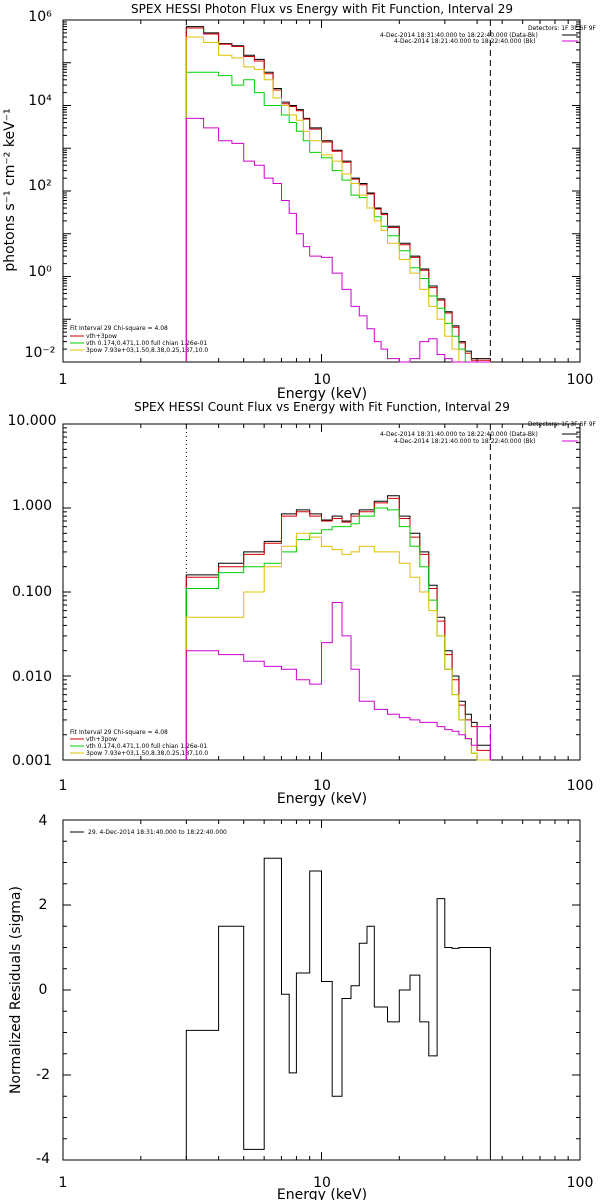 This screenshot has height=1204, width=600. I want to click on photon-flux-ylabel: photons s⁻¹ cm⁻² keV⁻¹, so click(10, 189).